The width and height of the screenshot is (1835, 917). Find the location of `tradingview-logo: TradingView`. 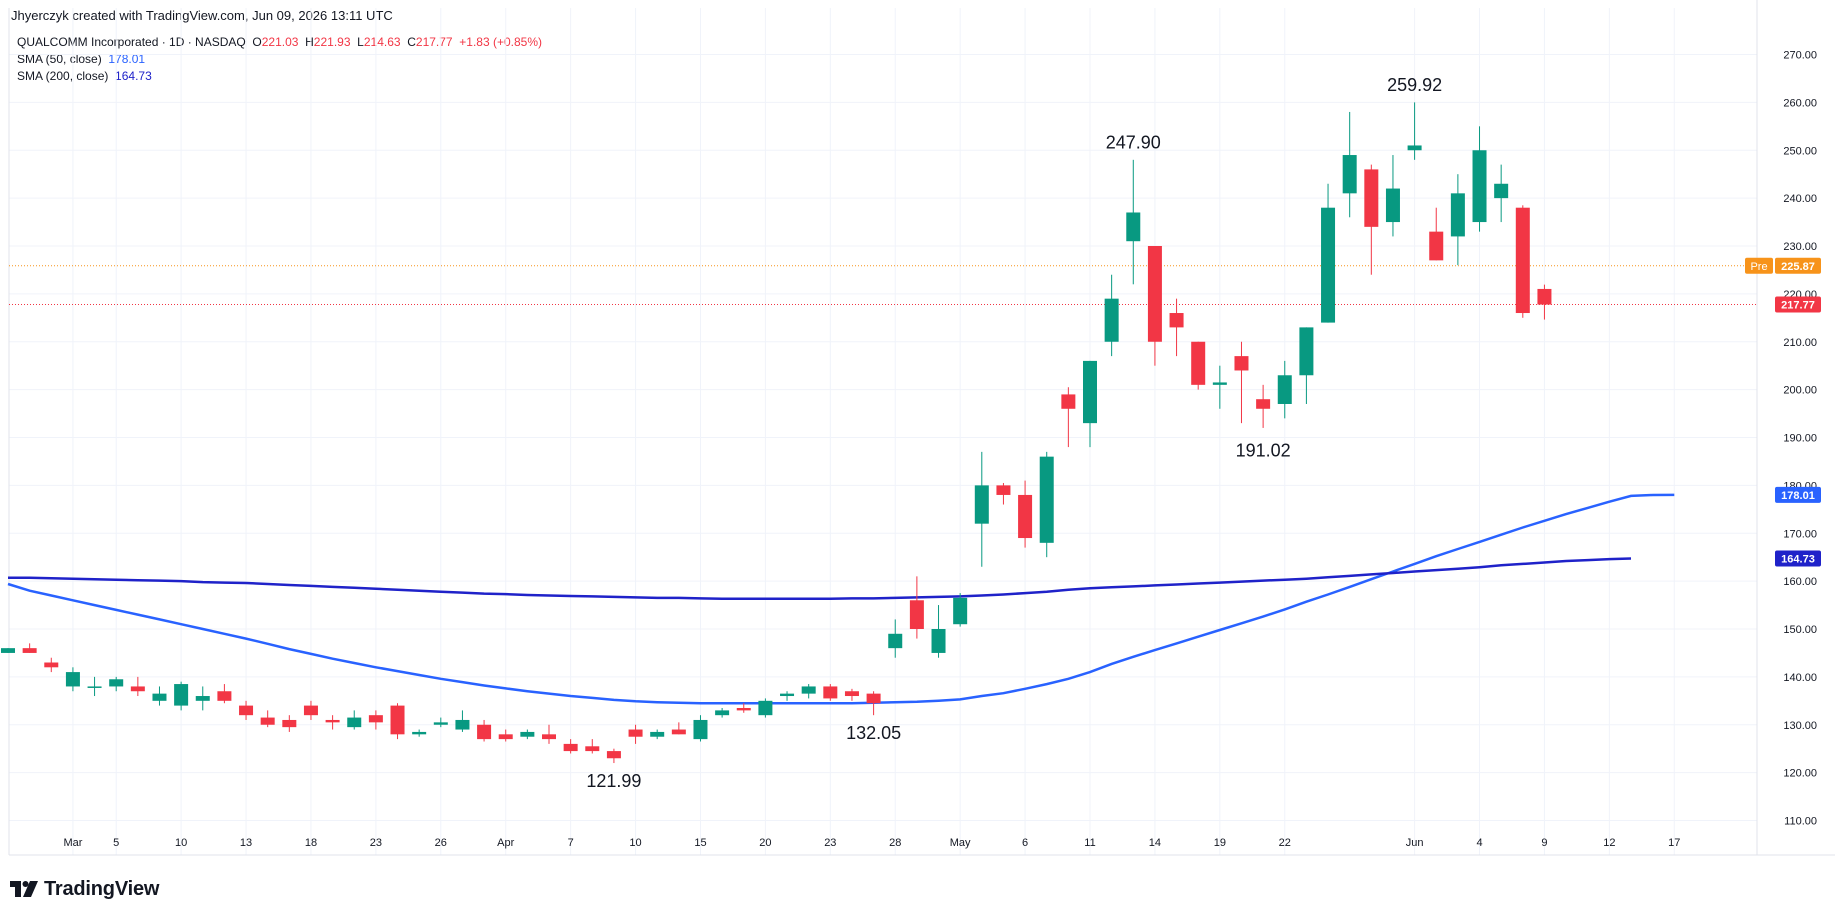

tradingview-logo: TradingView is located at coordinates (84, 889).